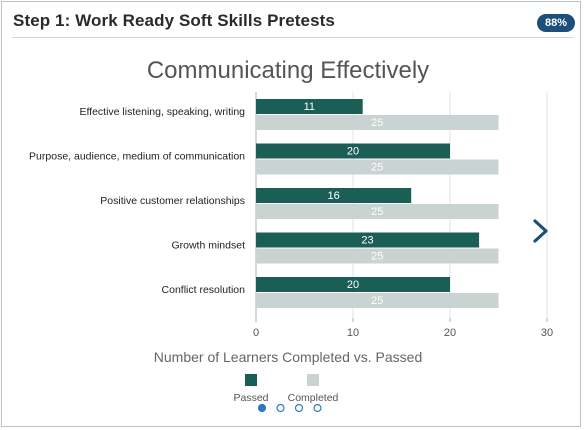  I want to click on header-divider, so click(293, 37).